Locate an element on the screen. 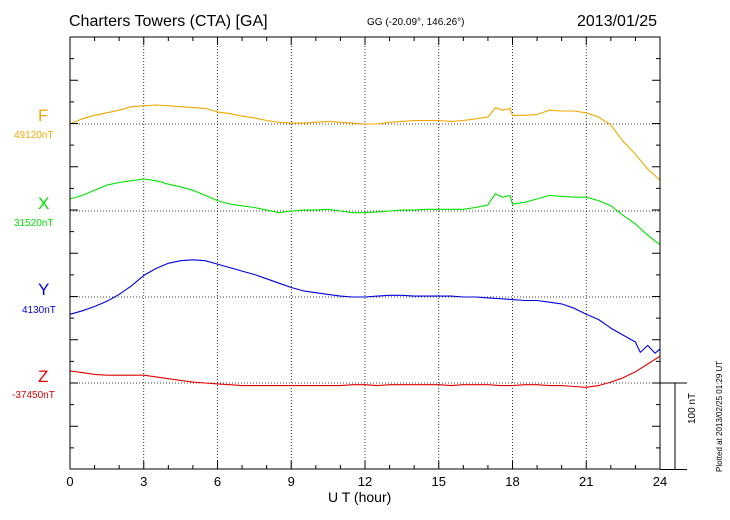  scale-bar is located at coordinates (673, 426).